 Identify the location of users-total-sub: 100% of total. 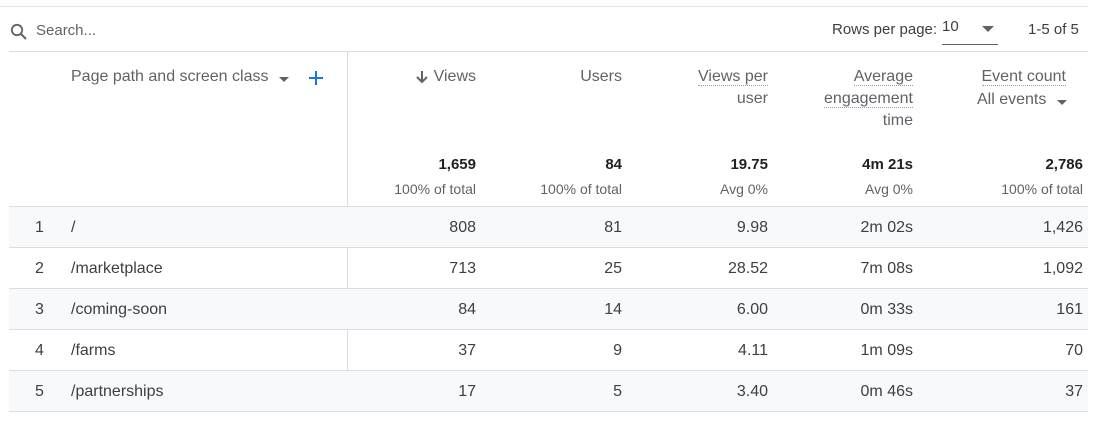
(581, 189).